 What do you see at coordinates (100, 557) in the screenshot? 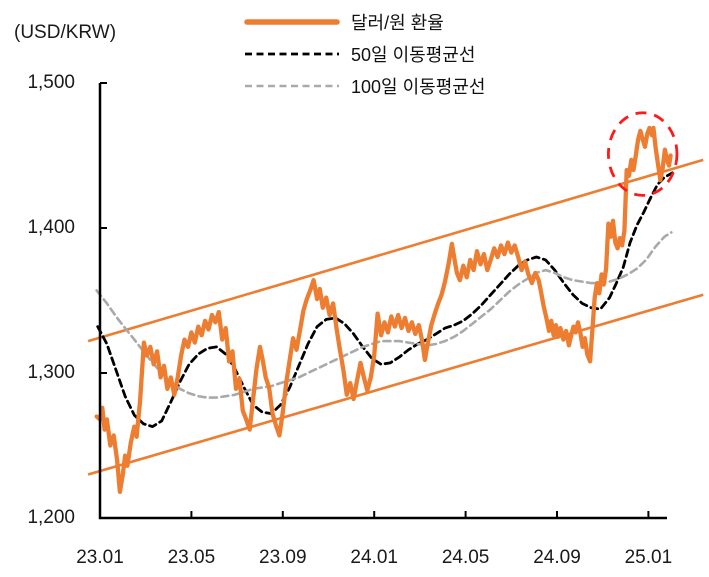
I see `x-tick-label: 23.01` at bounding box center [100, 557].